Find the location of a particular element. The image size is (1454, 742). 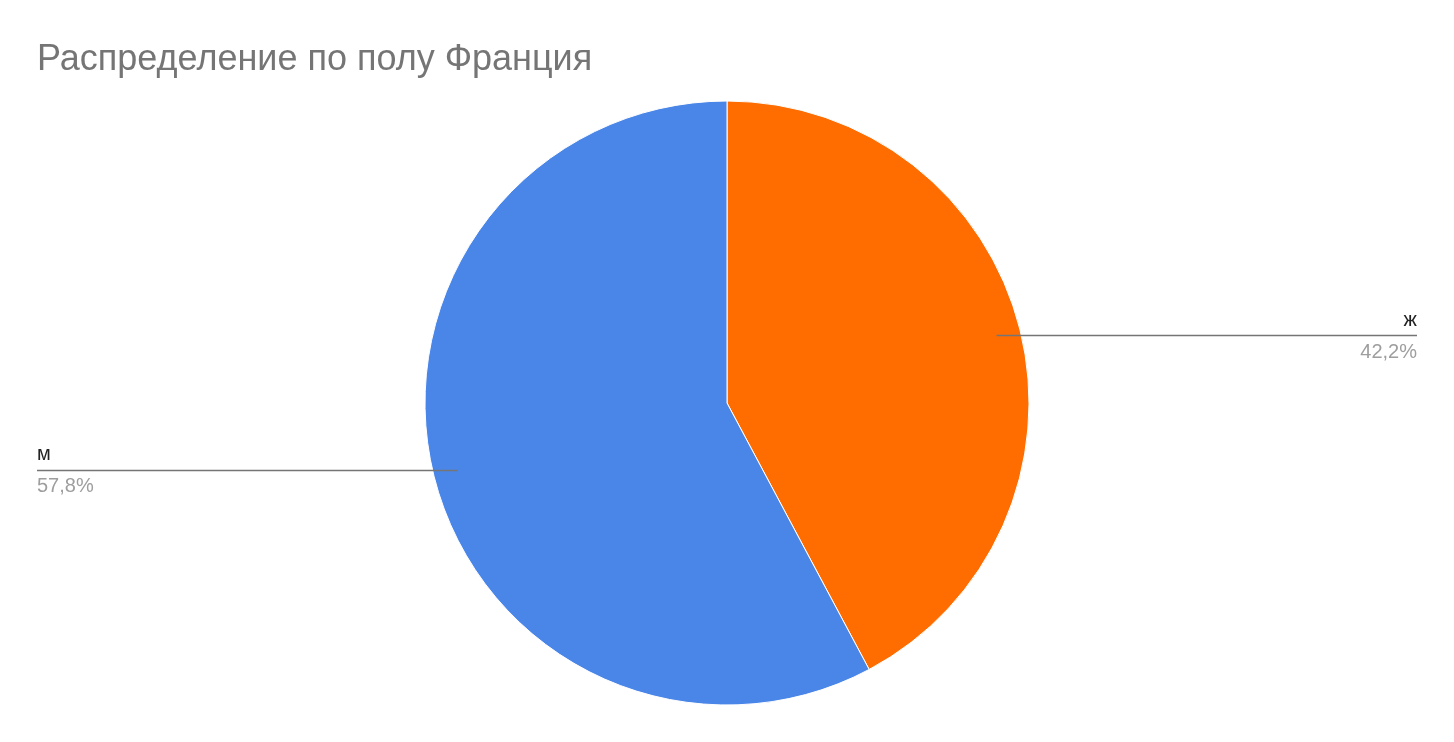

slice-label: м is located at coordinates (44, 453).